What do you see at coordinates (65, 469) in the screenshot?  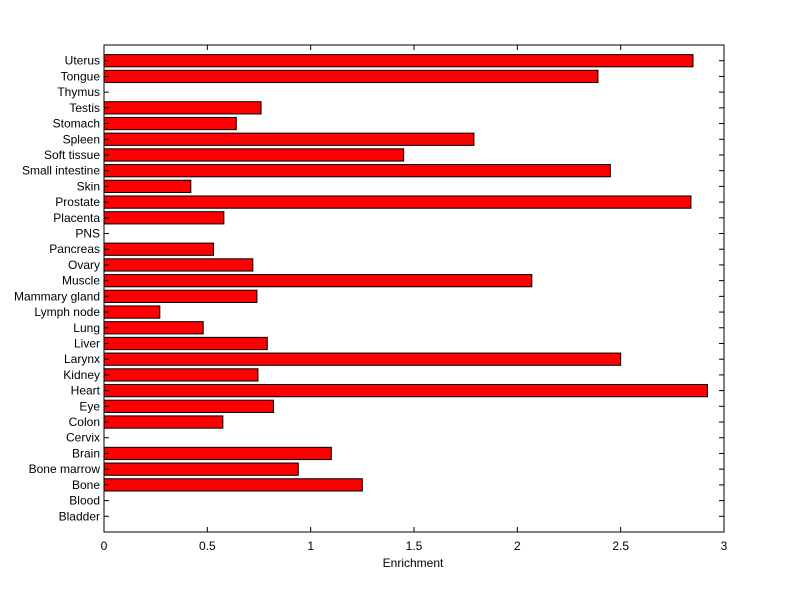 I see `y-tick-label: Bone marrow` at bounding box center [65, 469].